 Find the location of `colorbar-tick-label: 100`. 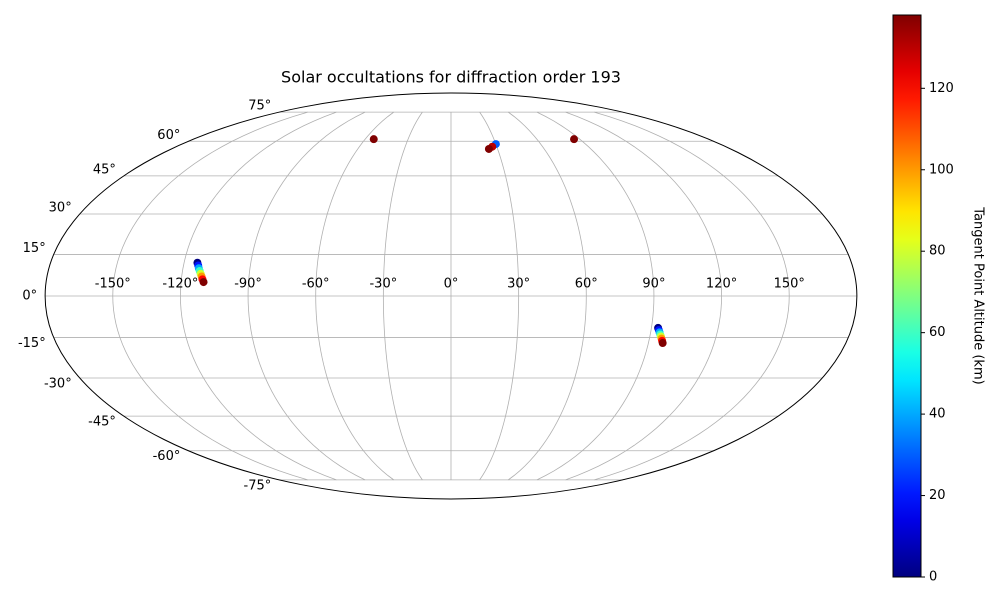

colorbar-tick-label: 100 is located at coordinates (941, 169).